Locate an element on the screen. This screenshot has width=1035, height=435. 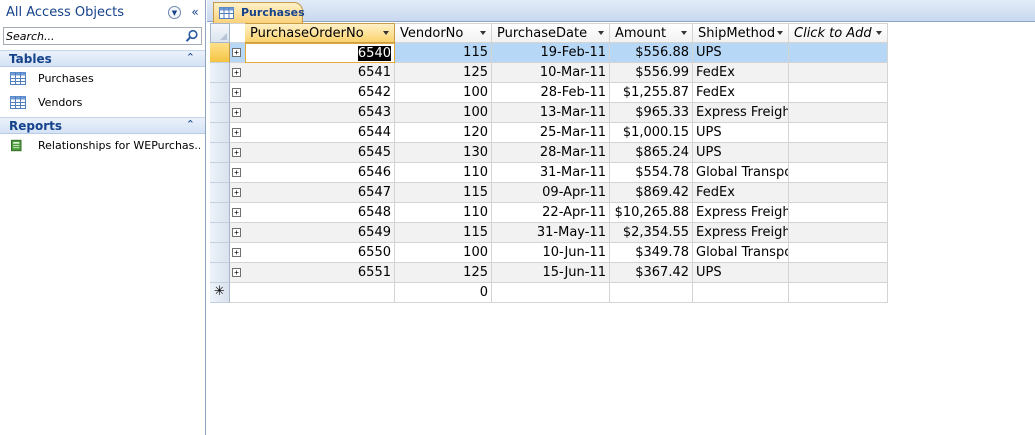
cell-amount: $554.78 is located at coordinates (651, 173).